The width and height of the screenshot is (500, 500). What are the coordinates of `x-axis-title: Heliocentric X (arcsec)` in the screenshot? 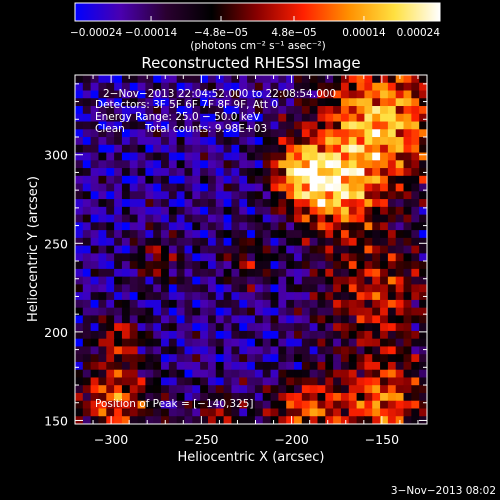 It's located at (251, 457).